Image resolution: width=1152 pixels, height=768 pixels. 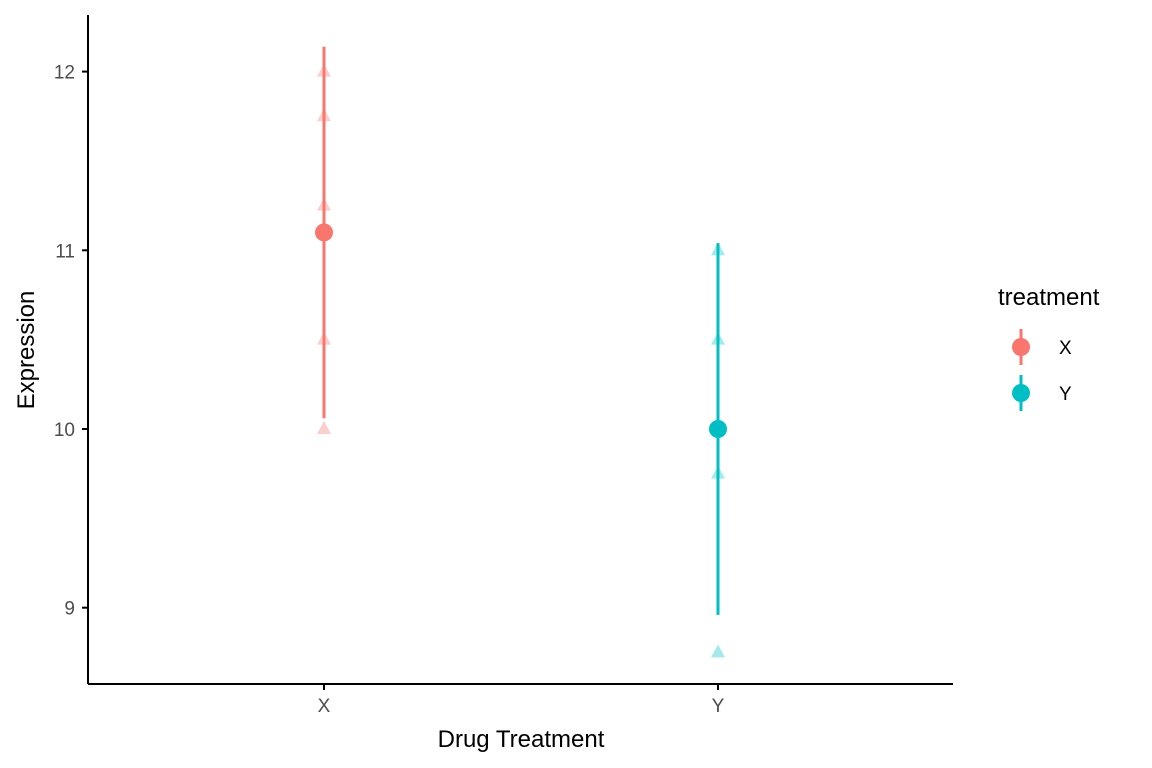 What do you see at coordinates (324, 706) in the screenshot?
I see `x-tick-label: X` at bounding box center [324, 706].